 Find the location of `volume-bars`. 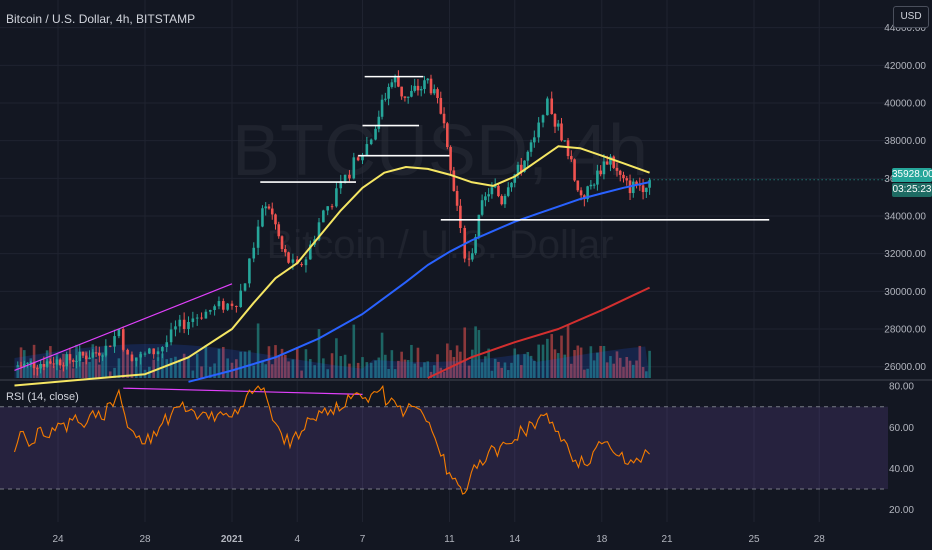

volume-bars is located at coordinates (332, 350).